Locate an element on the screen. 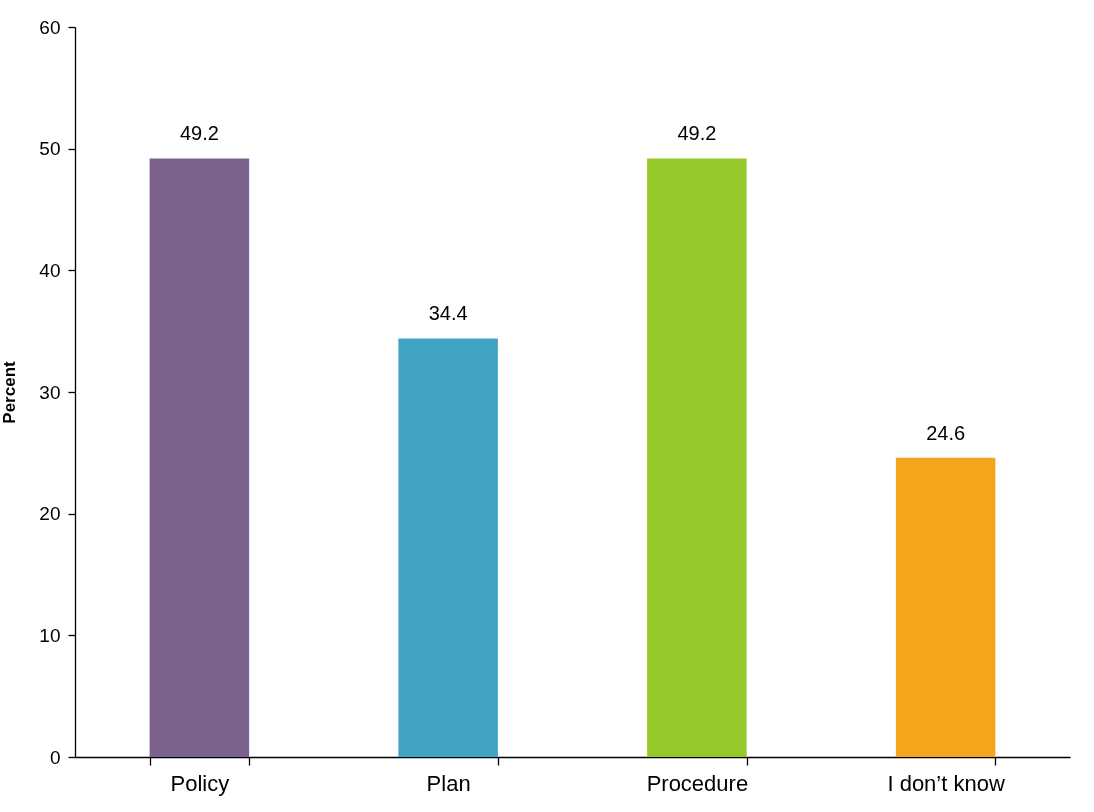 The height and width of the screenshot is (812, 1094). y-tick-label: 20 is located at coordinates (50, 514).